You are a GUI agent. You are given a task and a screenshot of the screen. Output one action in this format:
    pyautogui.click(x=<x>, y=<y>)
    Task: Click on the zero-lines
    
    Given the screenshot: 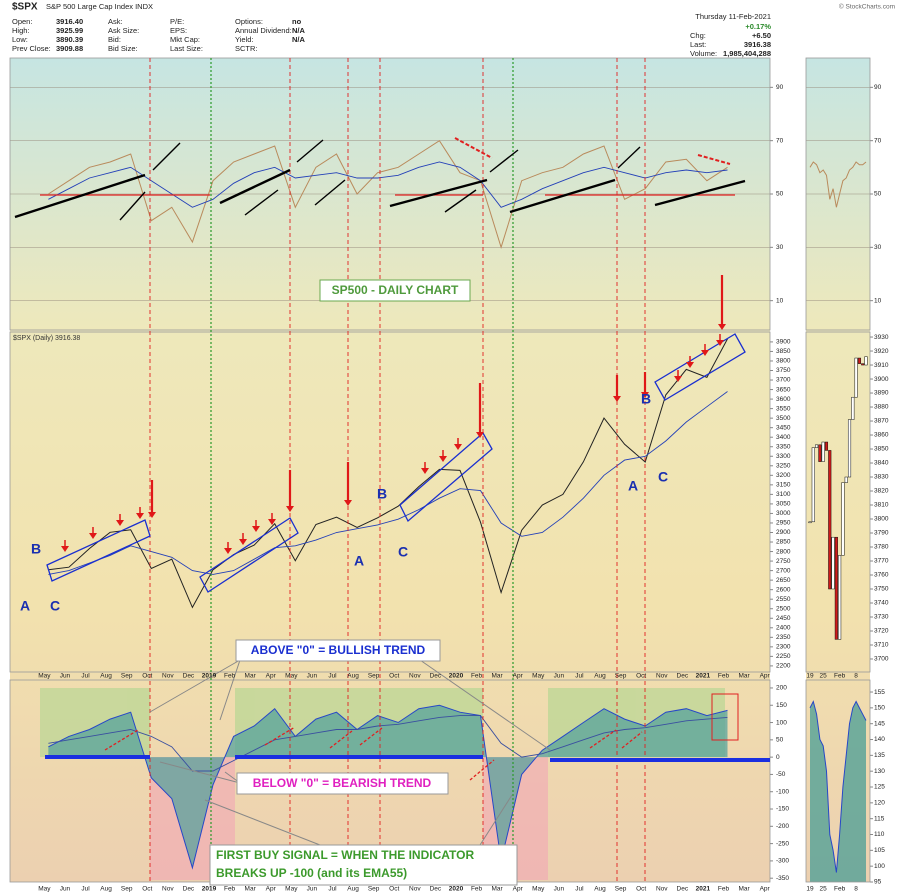 What is the action you would take?
    pyautogui.click(x=407, y=758)
    